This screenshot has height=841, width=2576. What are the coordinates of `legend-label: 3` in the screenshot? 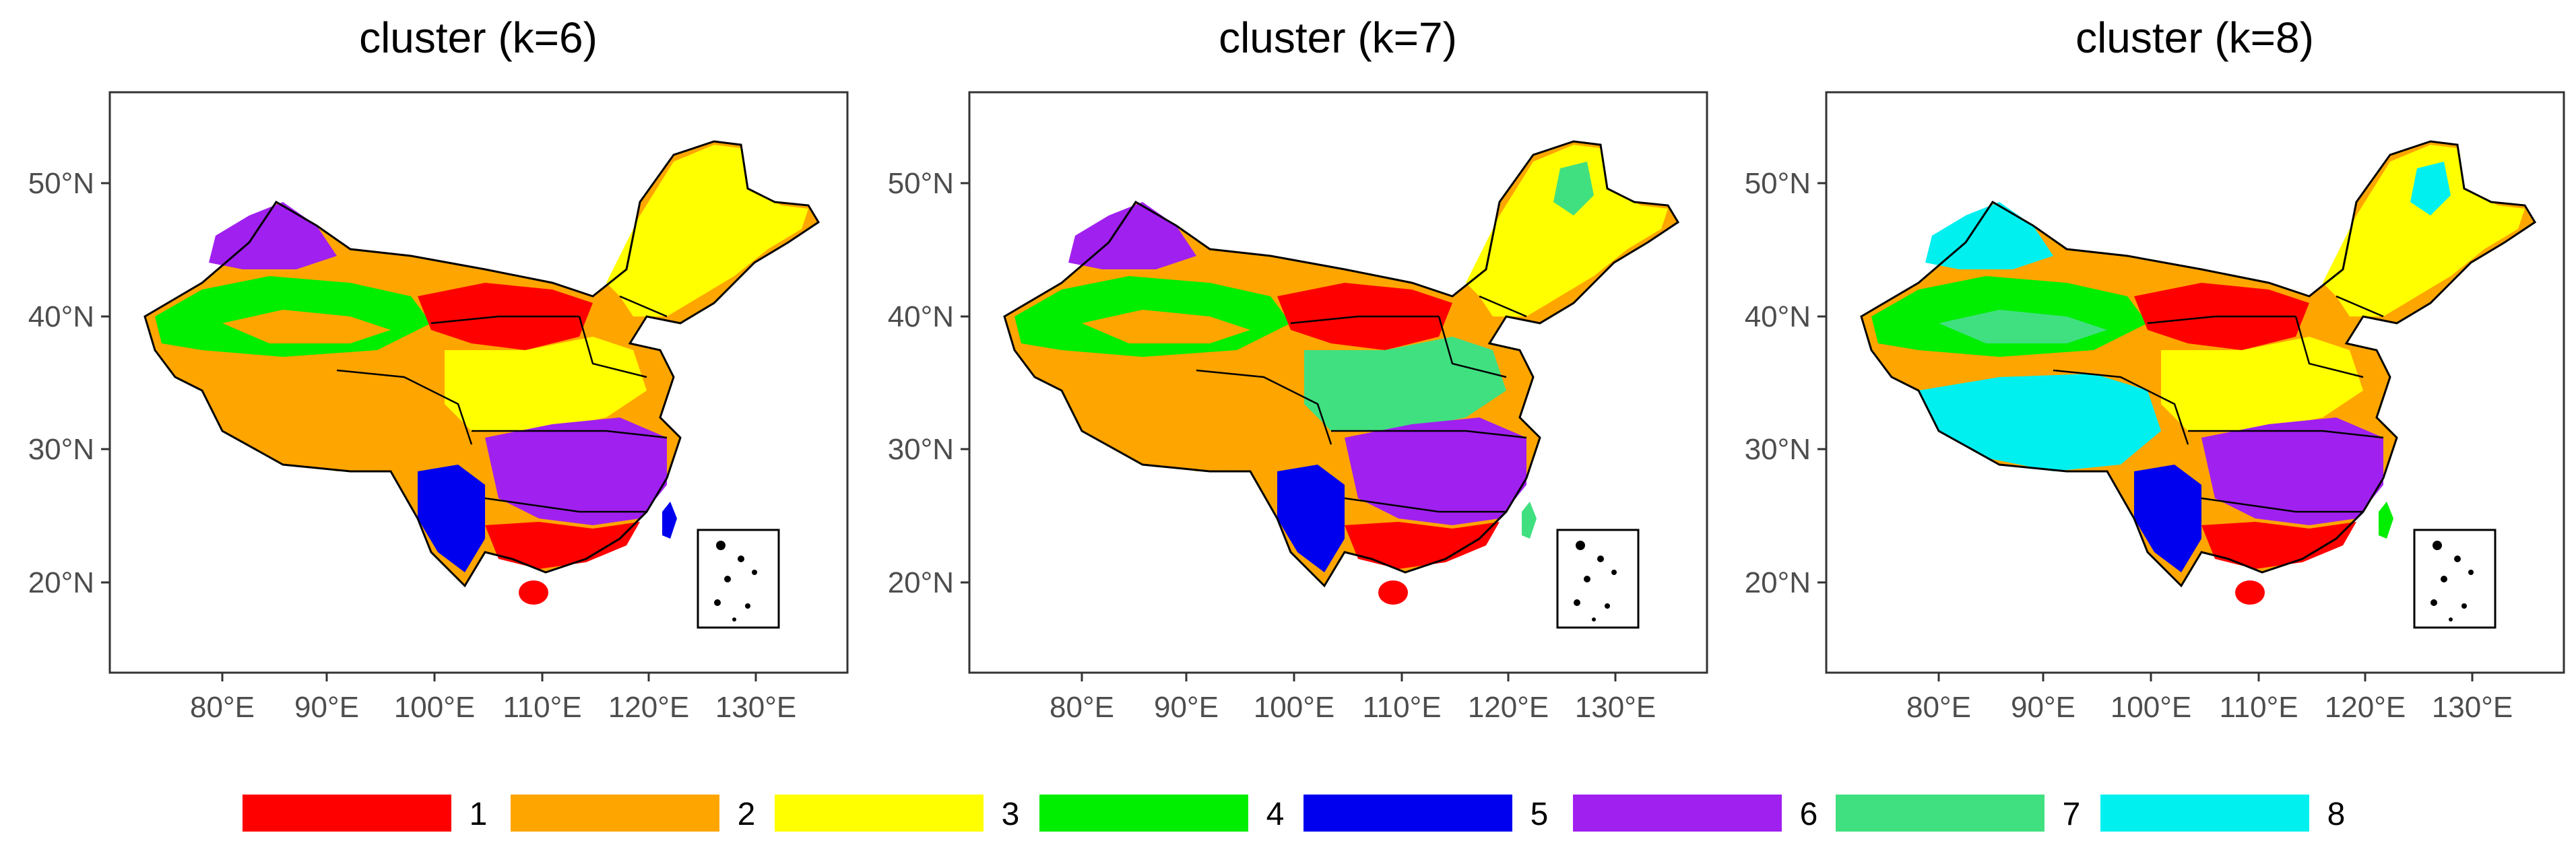 It's located at (1011, 814).